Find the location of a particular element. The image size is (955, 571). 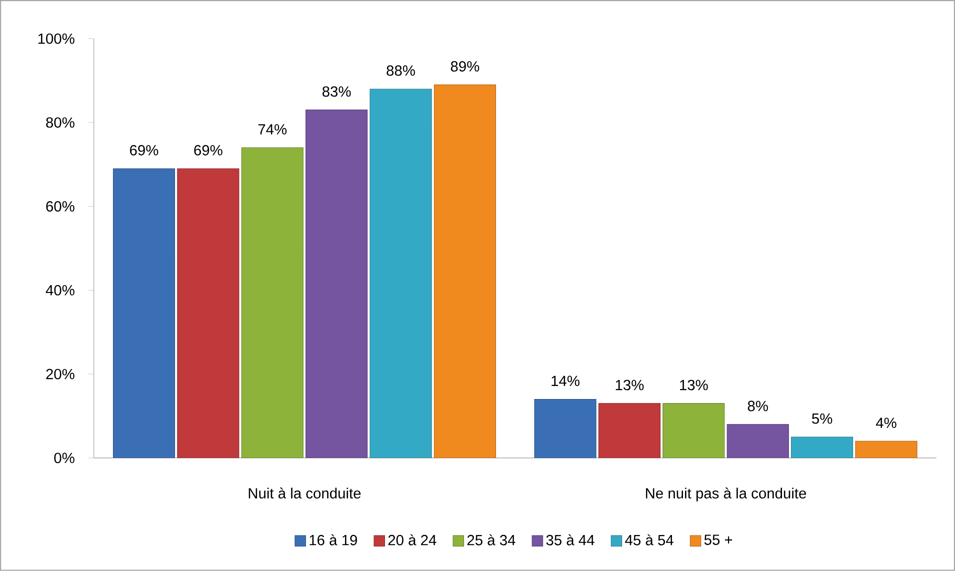

x-tick-label: Nuit à la conduite is located at coordinates (304, 493).